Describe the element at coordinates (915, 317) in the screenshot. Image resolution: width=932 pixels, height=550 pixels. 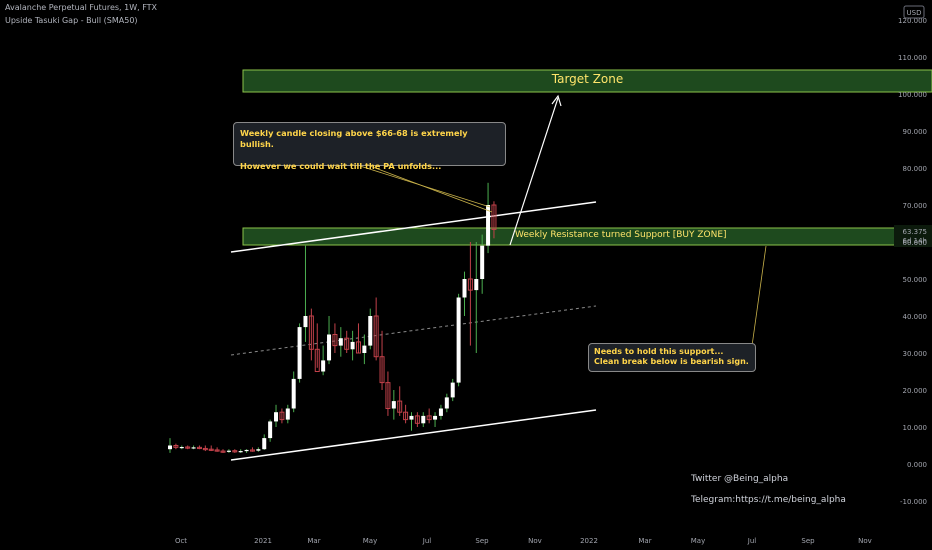
I see `price-tick-label: 40.000` at that location.